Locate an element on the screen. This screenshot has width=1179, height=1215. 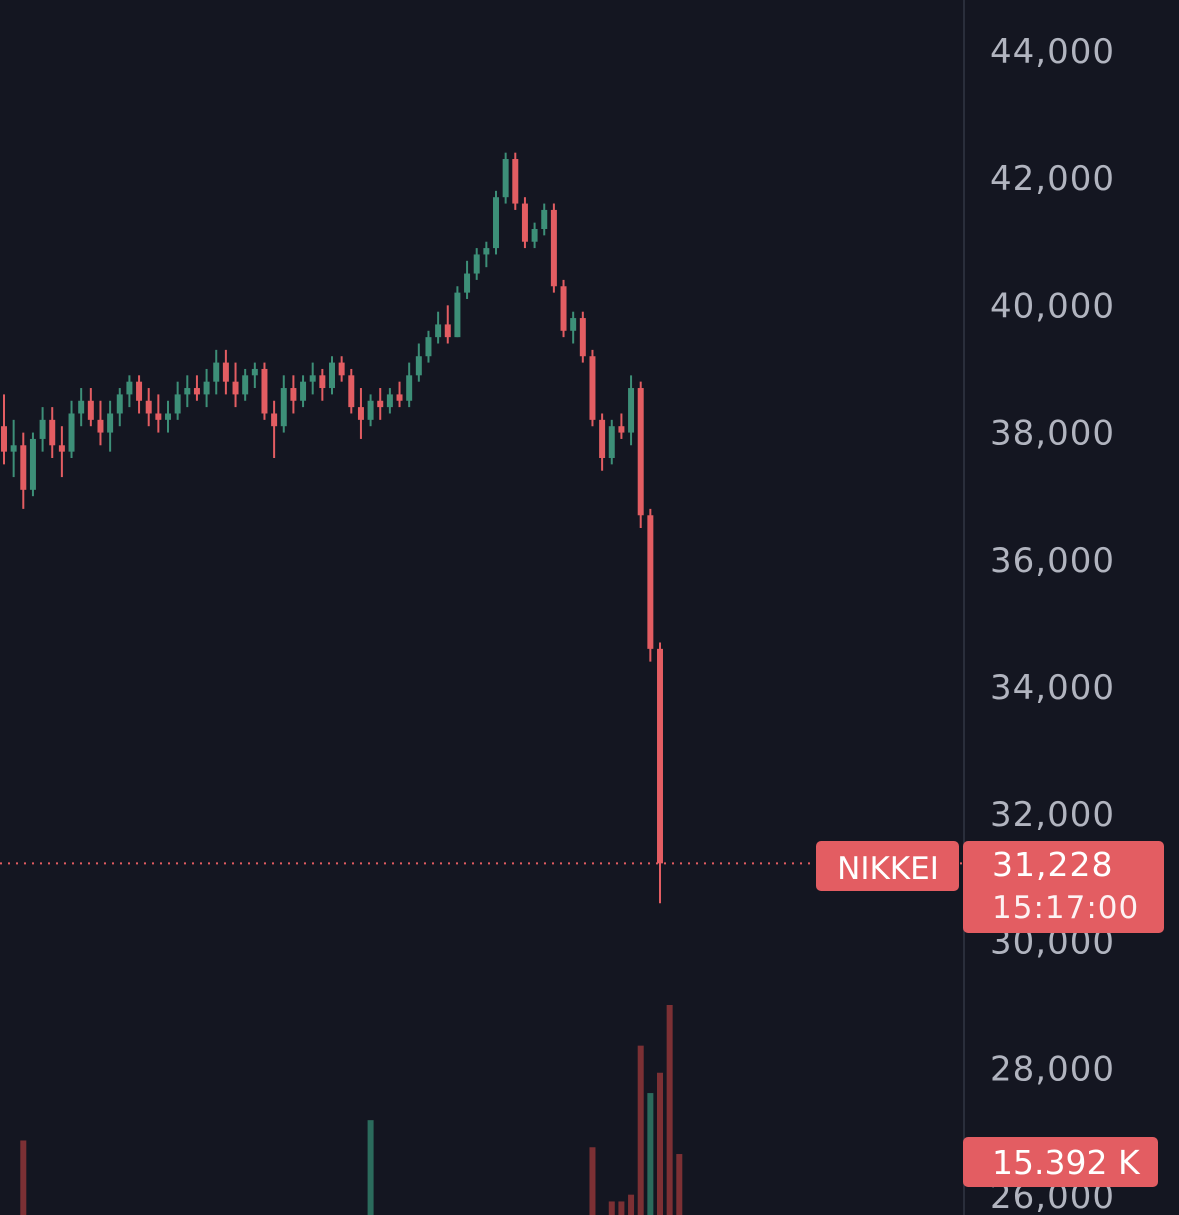
y-tick-label: 28,000 is located at coordinates (1052, 1070).